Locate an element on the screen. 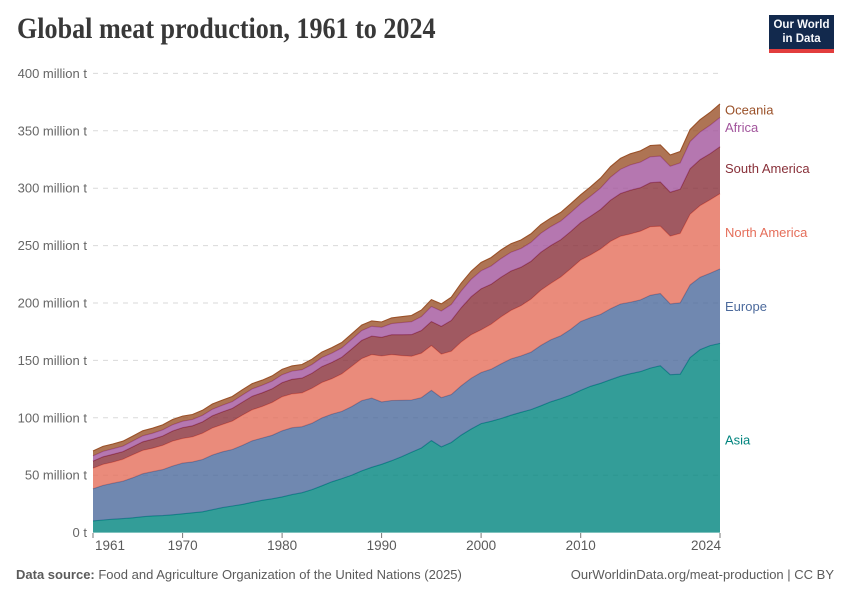 This screenshot has width=850, height=600. svg-text: North America is located at coordinates (766, 232).